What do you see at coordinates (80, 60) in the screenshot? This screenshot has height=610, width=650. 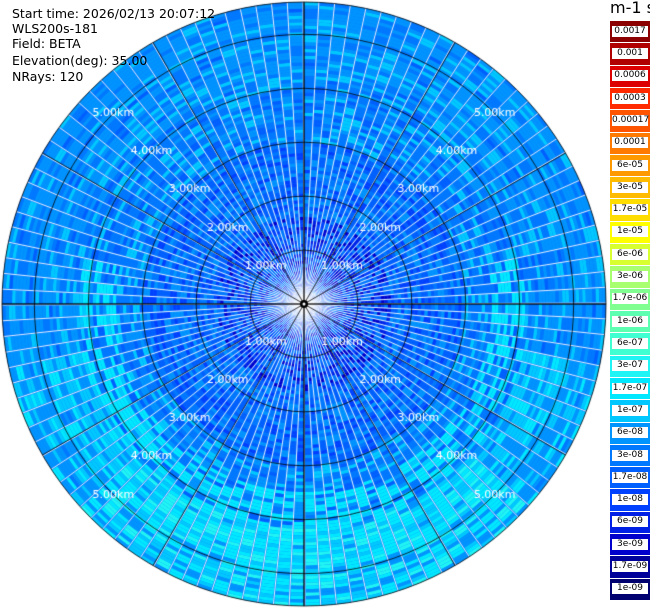 I see `elevation-label: Elevation(deg): 35.00` at bounding box center [80, 60].